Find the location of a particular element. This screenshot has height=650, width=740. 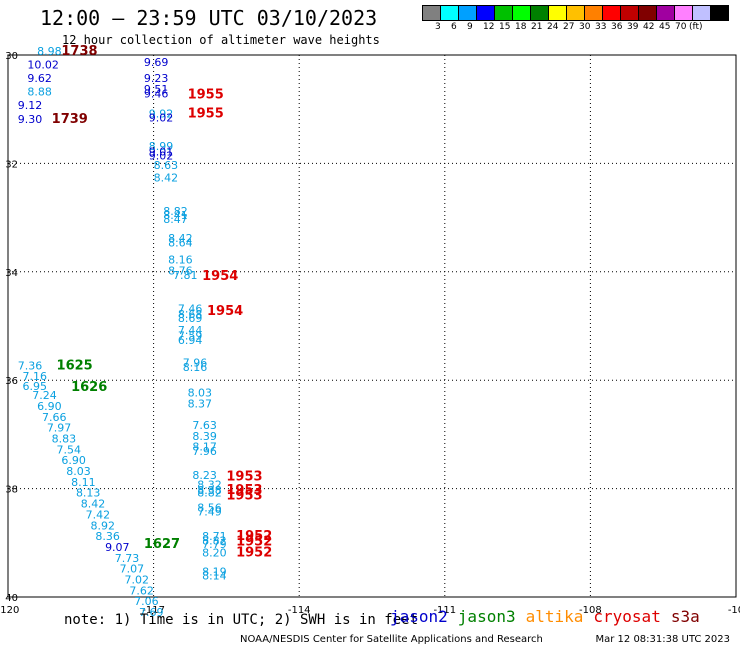

wave-height-value: 9.07 is located at coordinates (117, 547).